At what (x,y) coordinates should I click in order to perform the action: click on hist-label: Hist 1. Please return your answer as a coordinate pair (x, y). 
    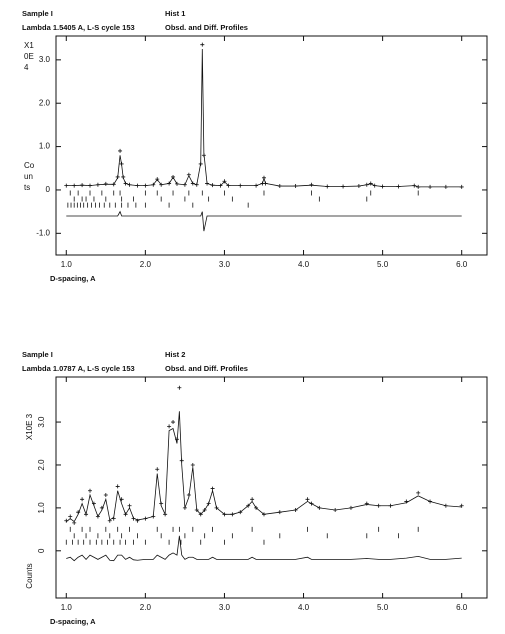
    Looking at the image, I should click on (175, 13).